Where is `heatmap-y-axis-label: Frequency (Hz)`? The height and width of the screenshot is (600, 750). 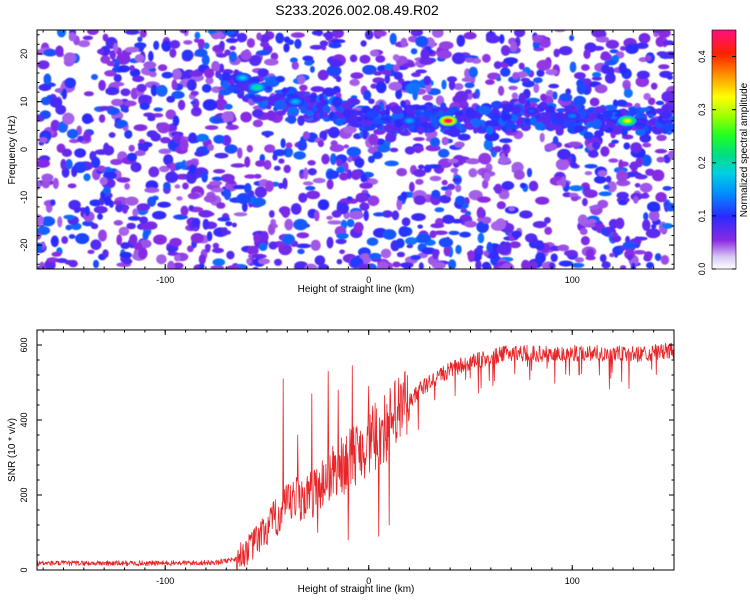
heatmap-y-axis-label: Frequency (Hz) is located at coordinates (12, 150).